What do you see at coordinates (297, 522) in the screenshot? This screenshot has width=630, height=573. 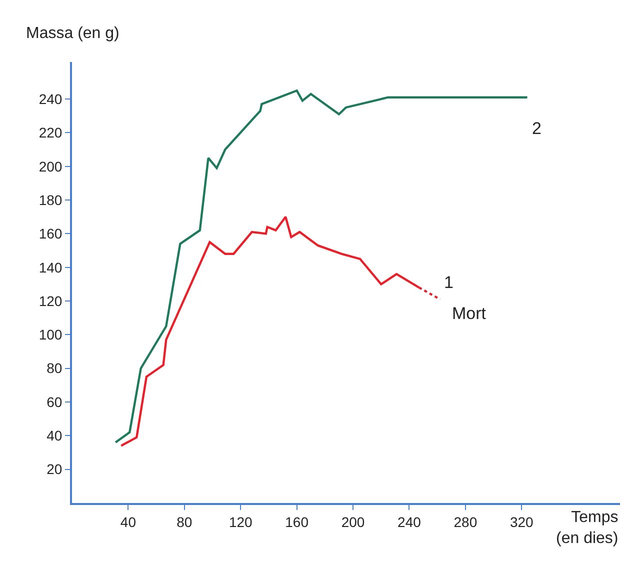 I see `x-tick-label: 160` at bounding box center [297, 522].